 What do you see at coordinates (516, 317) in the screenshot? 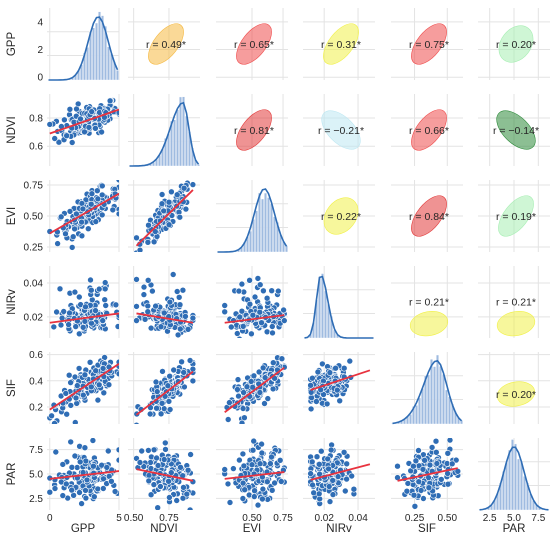
I see `correlation-panel-nirv-par: r = 0.21*` at bounding box center [516, 317].